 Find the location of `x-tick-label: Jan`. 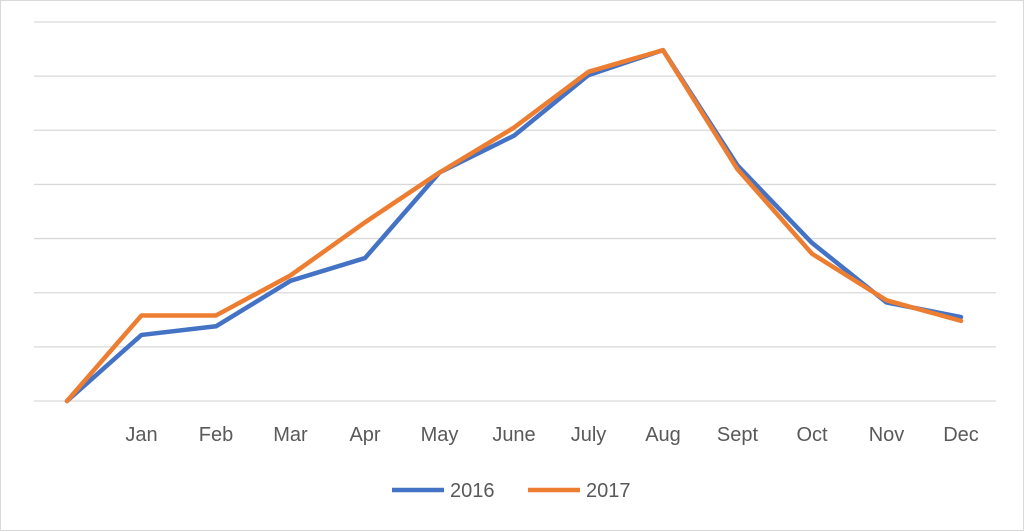

x-tick-label: Jan is located at coordinates (141, 435).